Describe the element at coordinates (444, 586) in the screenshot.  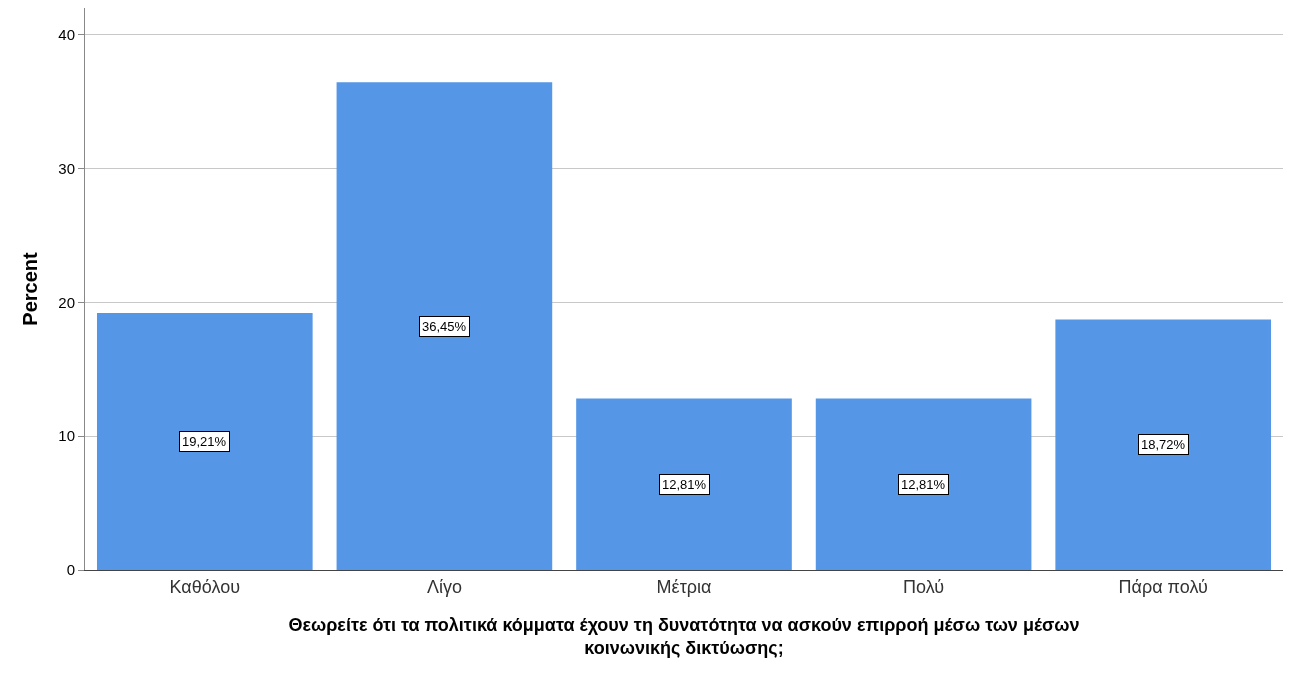
I see `x-tick-label: Λίγο` at that location.